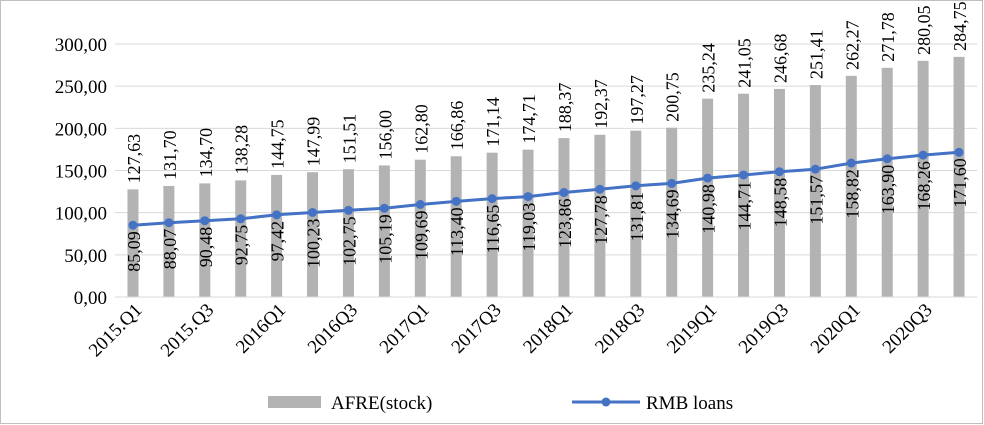  I want to click on x-tick-label: 2016Q3, so click(333, 329).